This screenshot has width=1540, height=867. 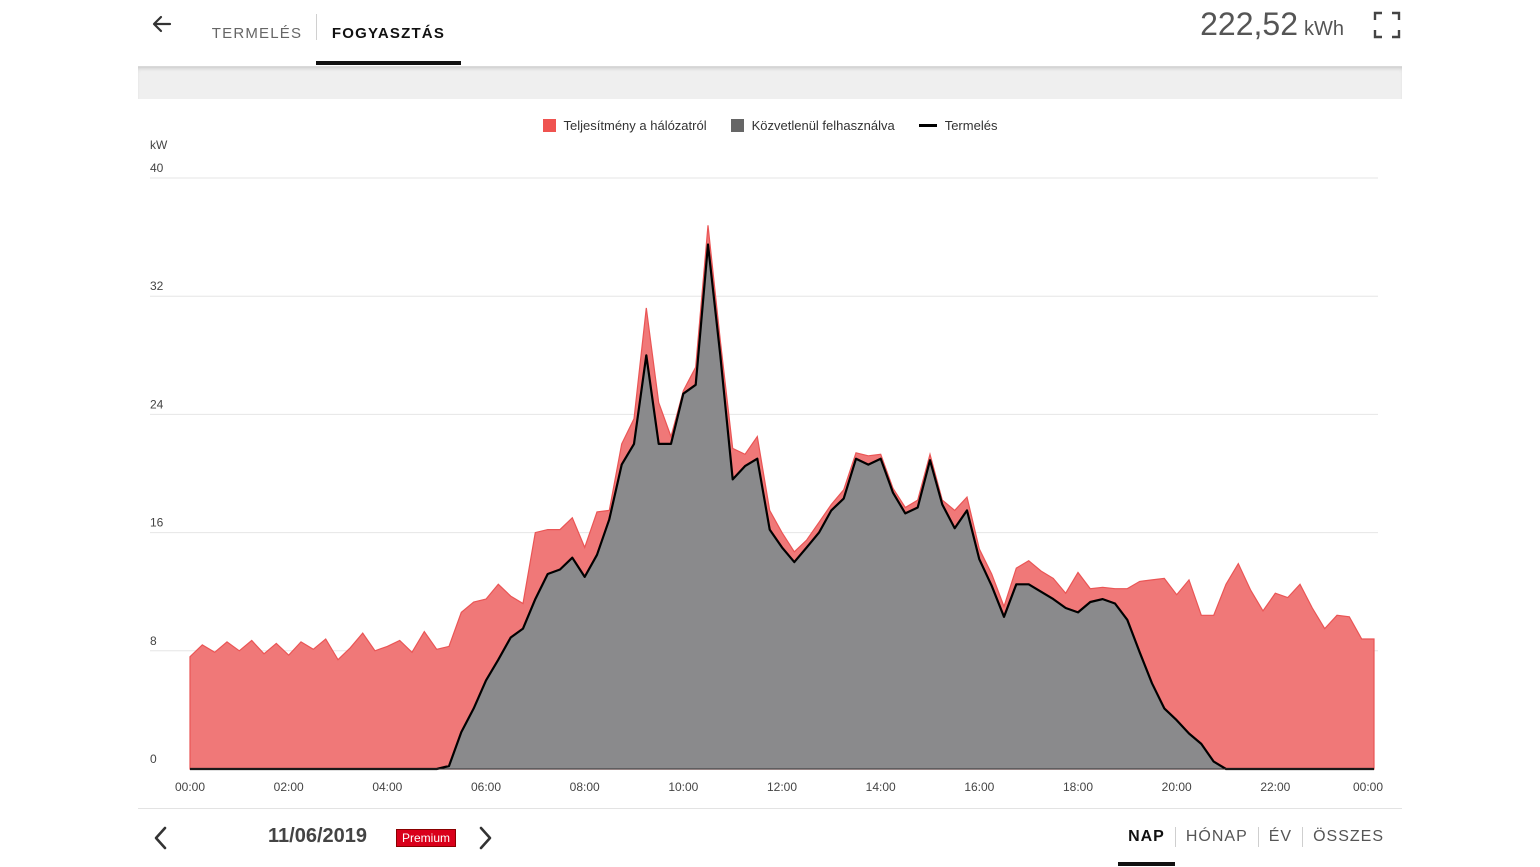 What do you see at coordinates (388, 63) in the screenshot?
I see `active-tab-indicator` at bounding box center [388, 63].